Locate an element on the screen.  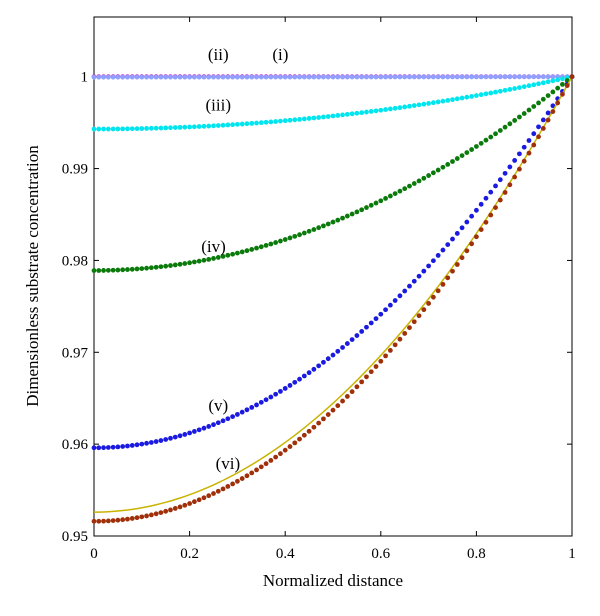
x-tick-label: 0.8 is located at coordinates (476, 554).